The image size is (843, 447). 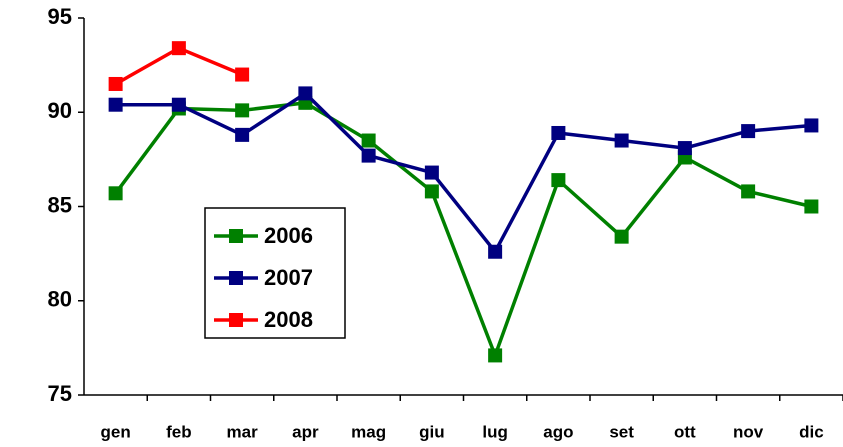 What do you see at coordinates (288, 235) in the screenshot?
I see `legend-label: 2006` at bounding box center [288, 235].